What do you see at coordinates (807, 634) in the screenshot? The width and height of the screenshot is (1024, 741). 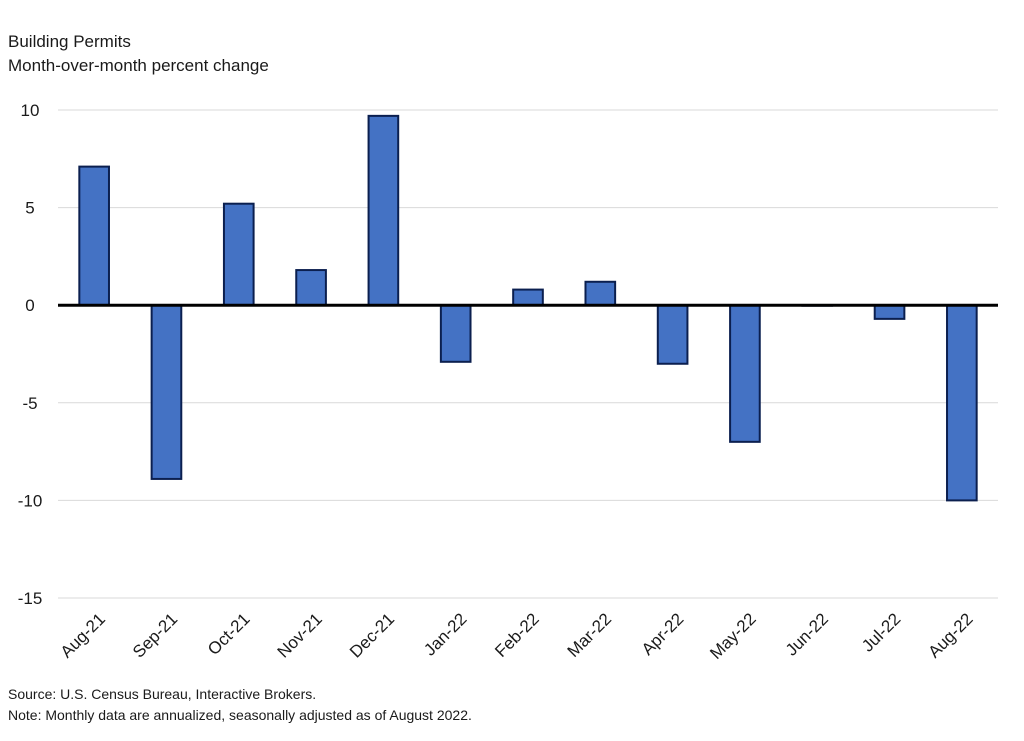 I see `x-tick-label: Jun-22` at bounding box center [807, 634].